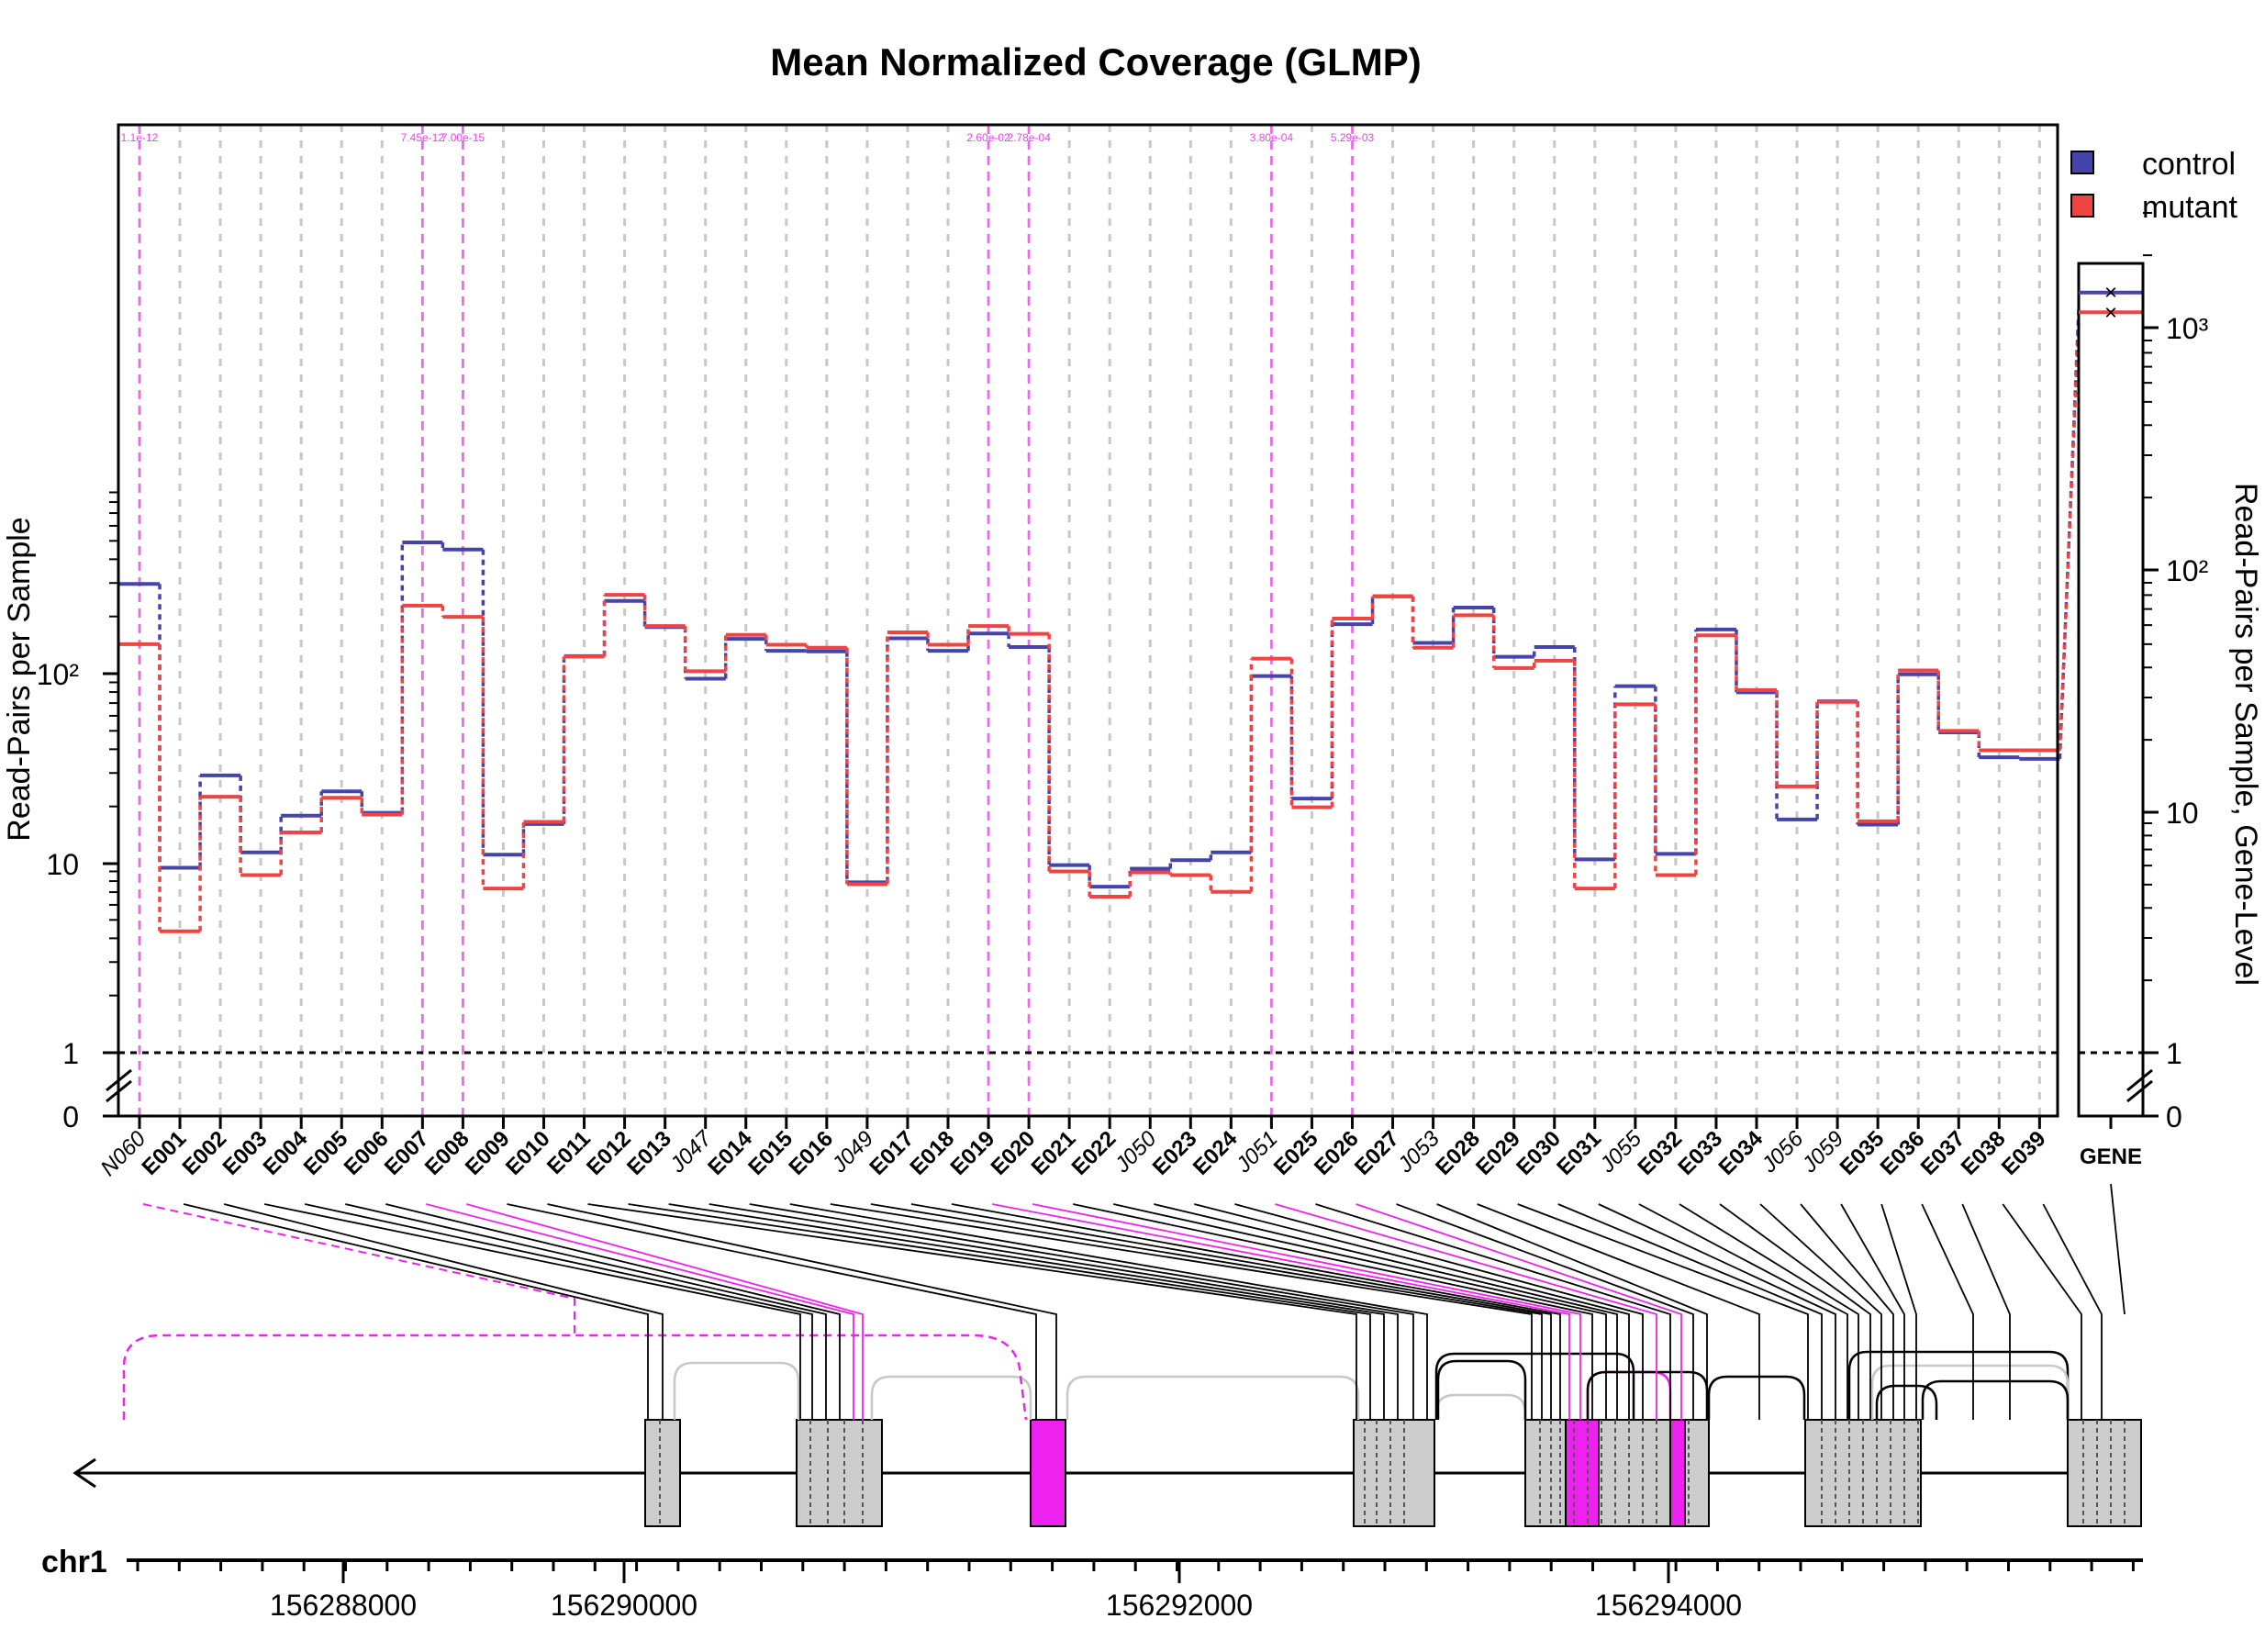 Image resolution: width=2265 pixels, height=1652 pixels. I want to click on feature-label-e003: E003, so click(245, 1153).